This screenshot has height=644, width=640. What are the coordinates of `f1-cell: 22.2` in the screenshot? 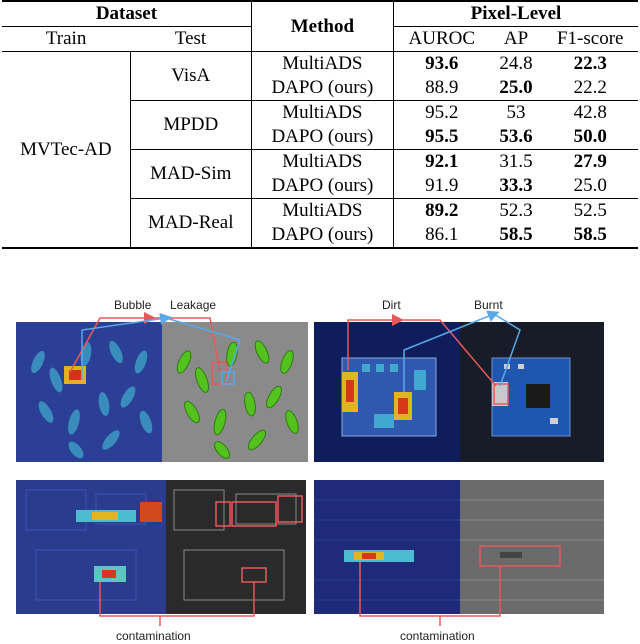 It's located at (590, 87).